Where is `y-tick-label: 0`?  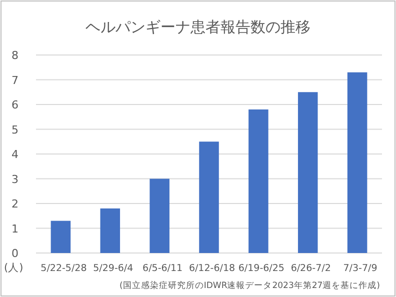
y-tick-label: 0 is located at coordinates (15, 253).